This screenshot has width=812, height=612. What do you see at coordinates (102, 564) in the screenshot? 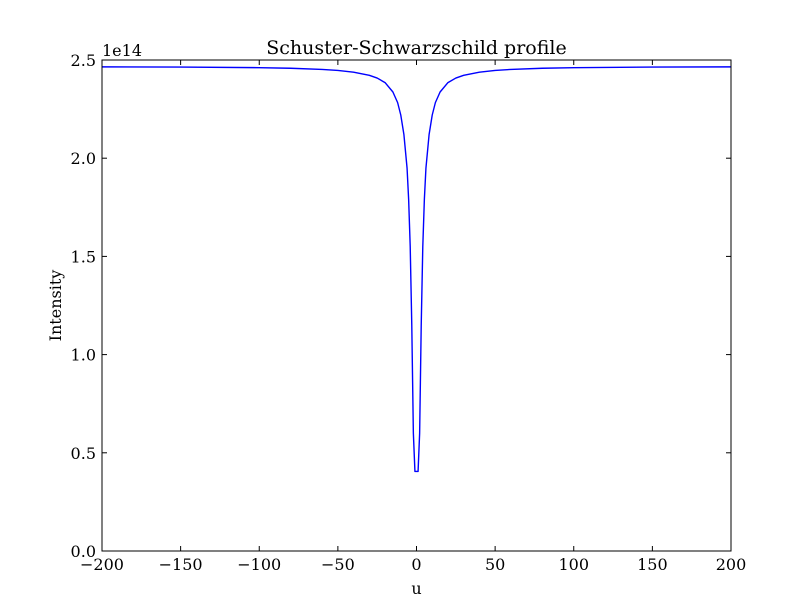
I see `x-tick-label: −200` at bounding box center [102, 564].